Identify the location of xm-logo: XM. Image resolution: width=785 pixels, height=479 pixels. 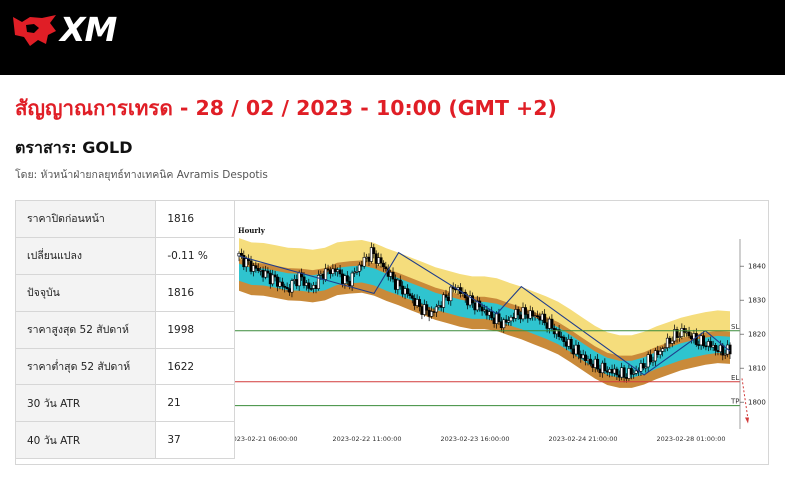
(64, 29).